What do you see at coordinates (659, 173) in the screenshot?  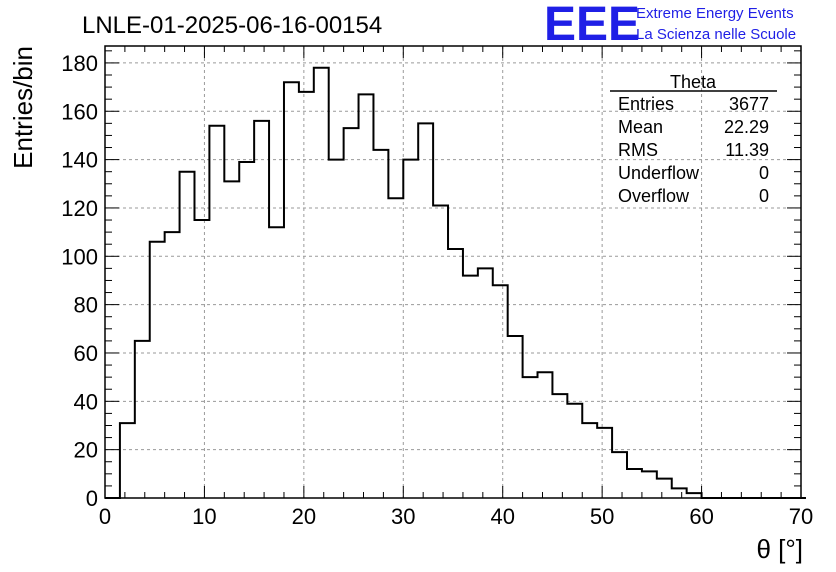 I see `stats-row-label: Underflow` at bounding box center [659, 173].